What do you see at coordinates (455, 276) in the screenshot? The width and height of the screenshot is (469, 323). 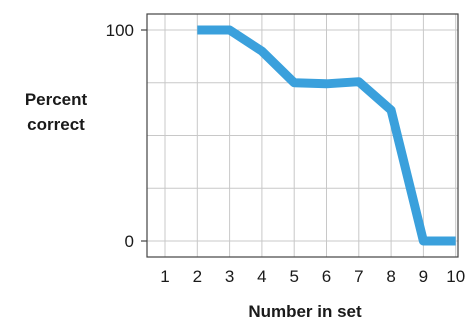 I see `x-tick-label: 10` at bounding box center [455, 276].